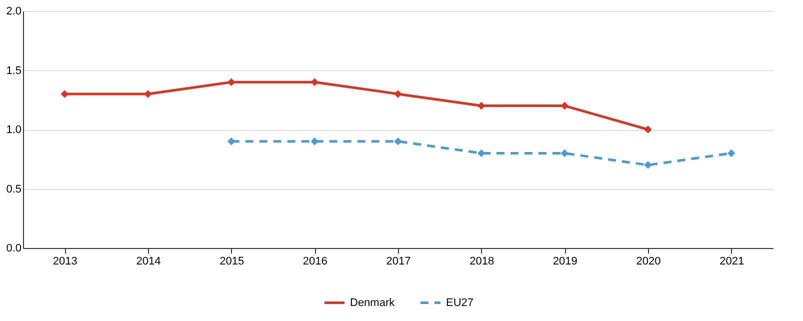  I want to click on x-tick-label: 2018, so click(482, 262).